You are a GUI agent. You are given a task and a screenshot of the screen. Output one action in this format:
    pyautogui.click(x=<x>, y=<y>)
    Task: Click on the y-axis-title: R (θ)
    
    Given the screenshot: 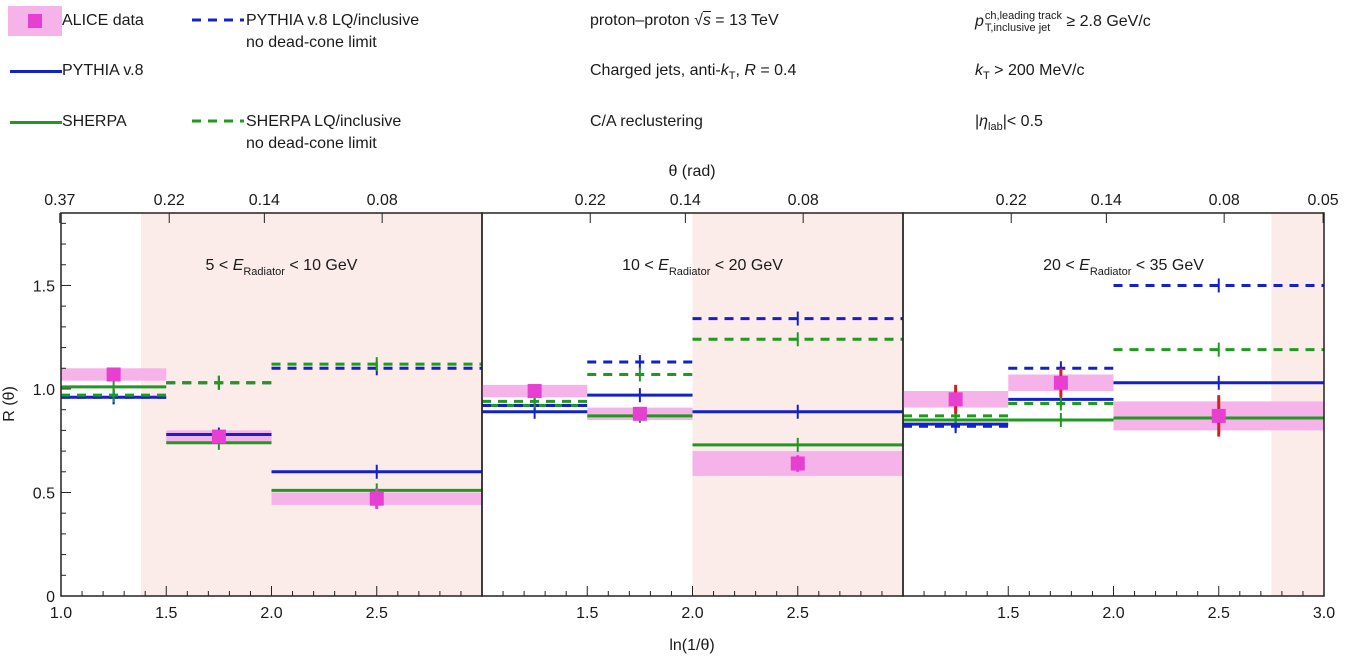 What is the action you would take?
    pyautogui.click(x=9, y=404)
    